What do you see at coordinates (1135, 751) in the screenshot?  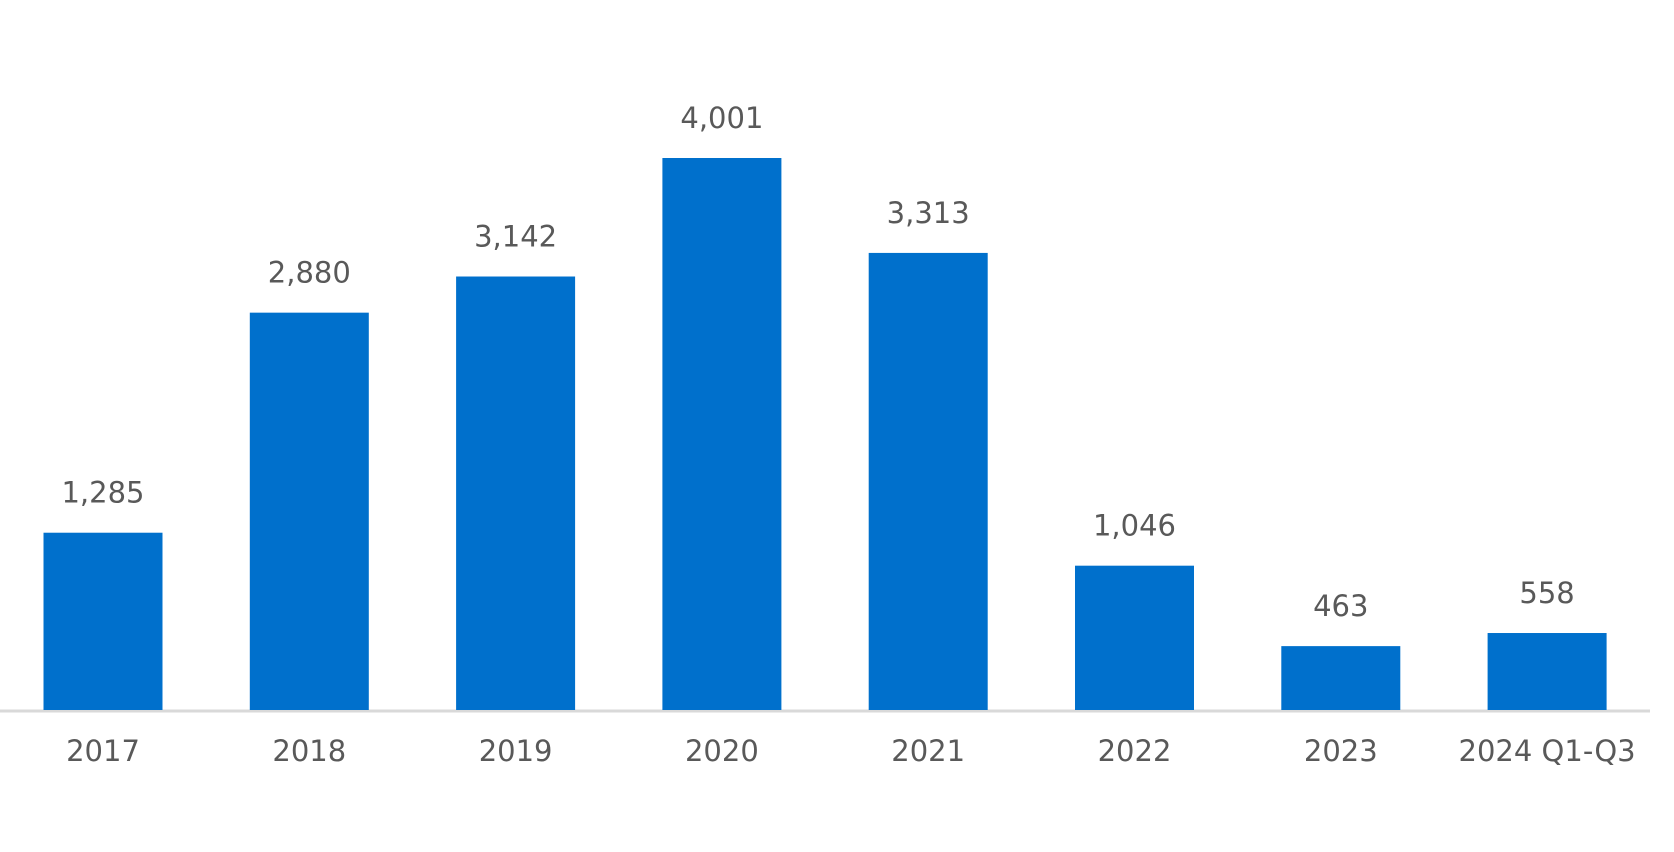 I see `x-tick-label: 2022` at bounding box center [1135, 751].